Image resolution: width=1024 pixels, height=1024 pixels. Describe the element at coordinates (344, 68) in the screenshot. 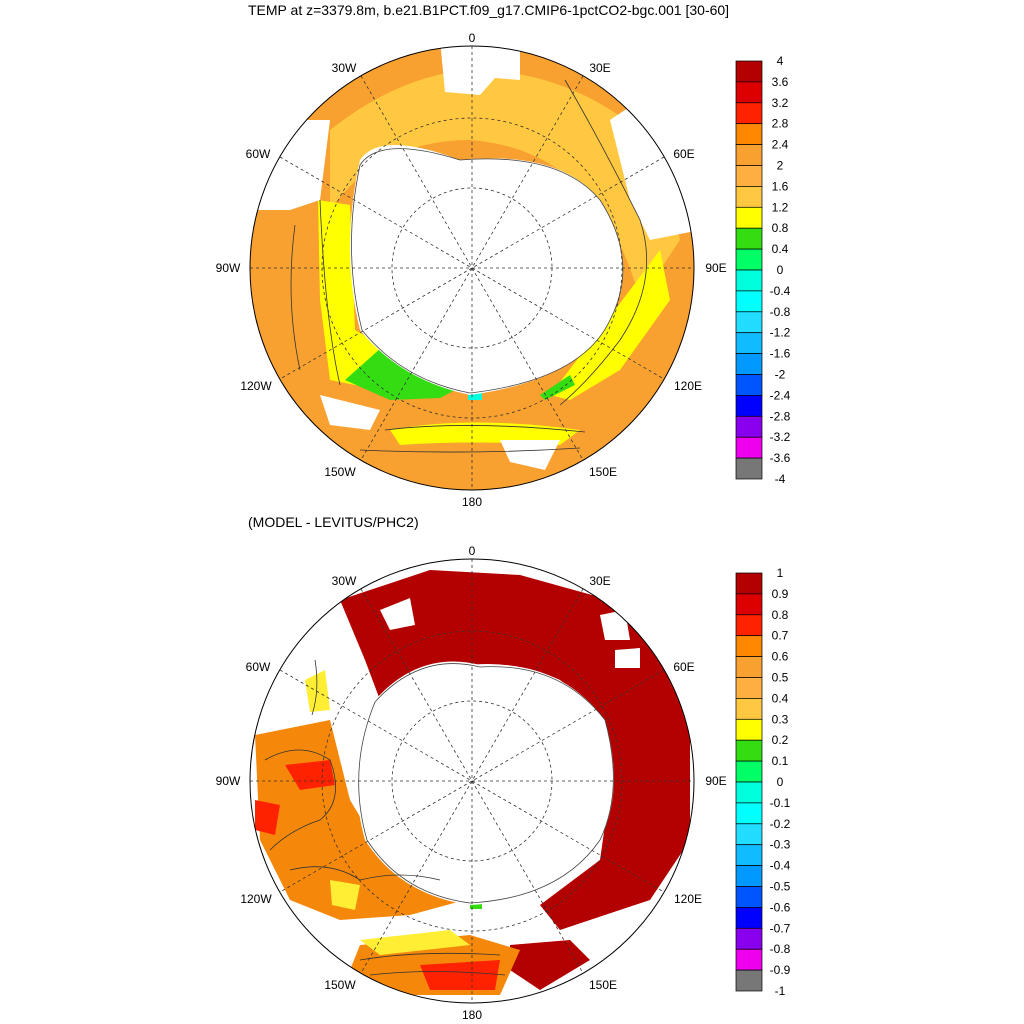

I see `top-lon-label: 30W` at that location.